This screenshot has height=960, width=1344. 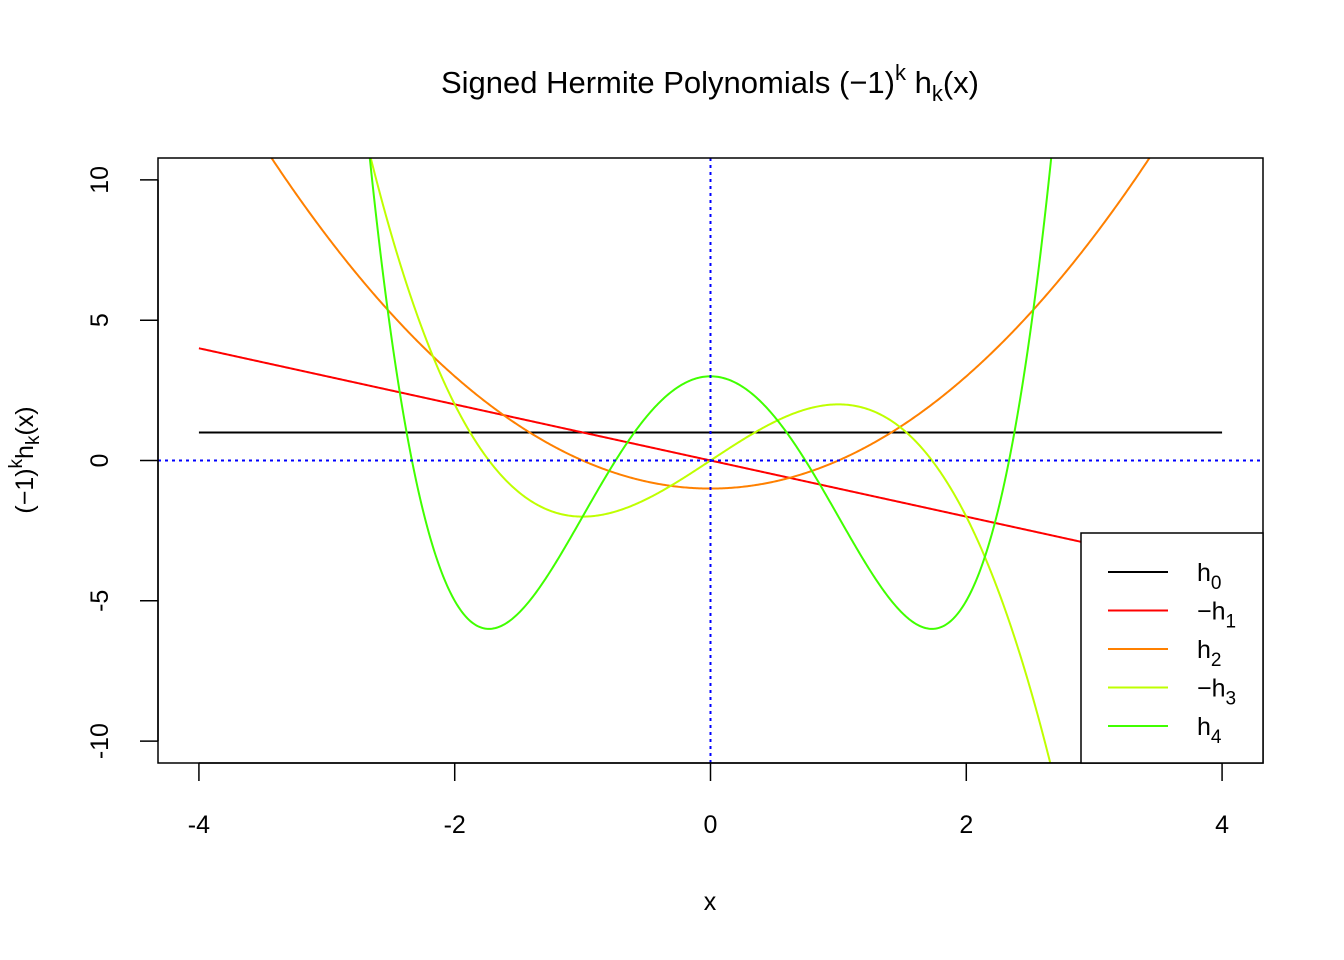 I want to click on legend-label: h4, so click(x=1209, y=730).